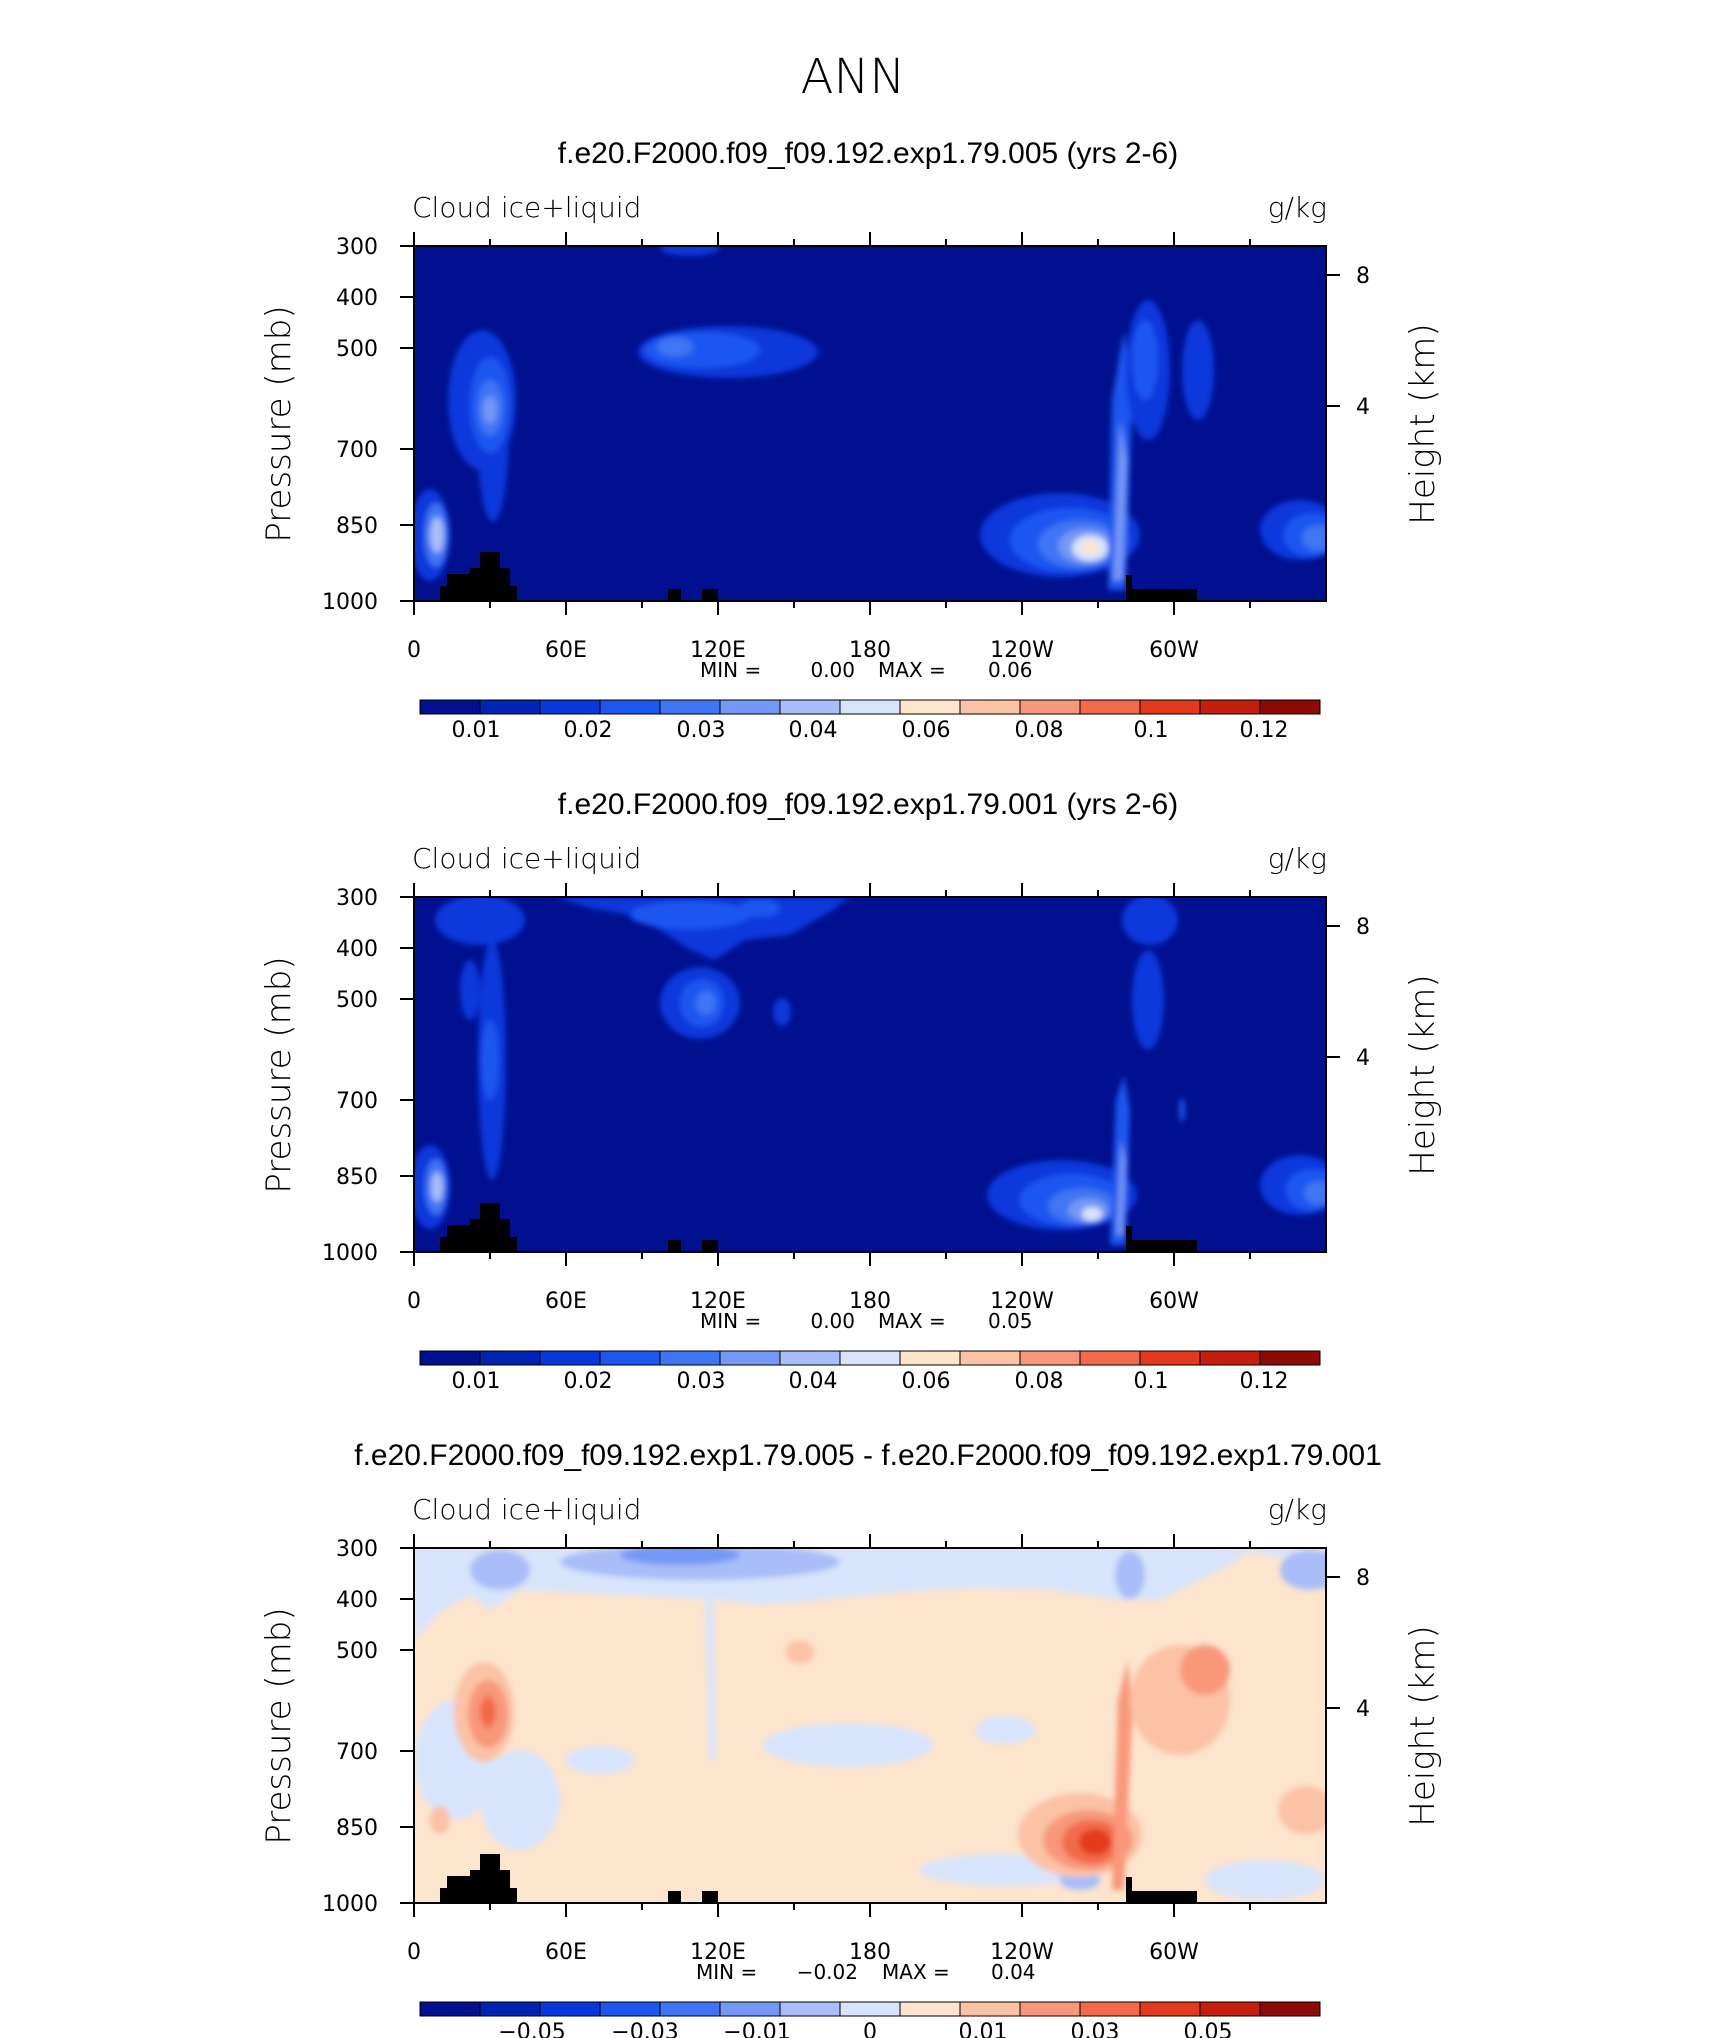 This screenshot has height=2038, width=1710. Describe the element at coordinates (357, 247) in the screenshot. I see `y-tick-label: 300` at that location.